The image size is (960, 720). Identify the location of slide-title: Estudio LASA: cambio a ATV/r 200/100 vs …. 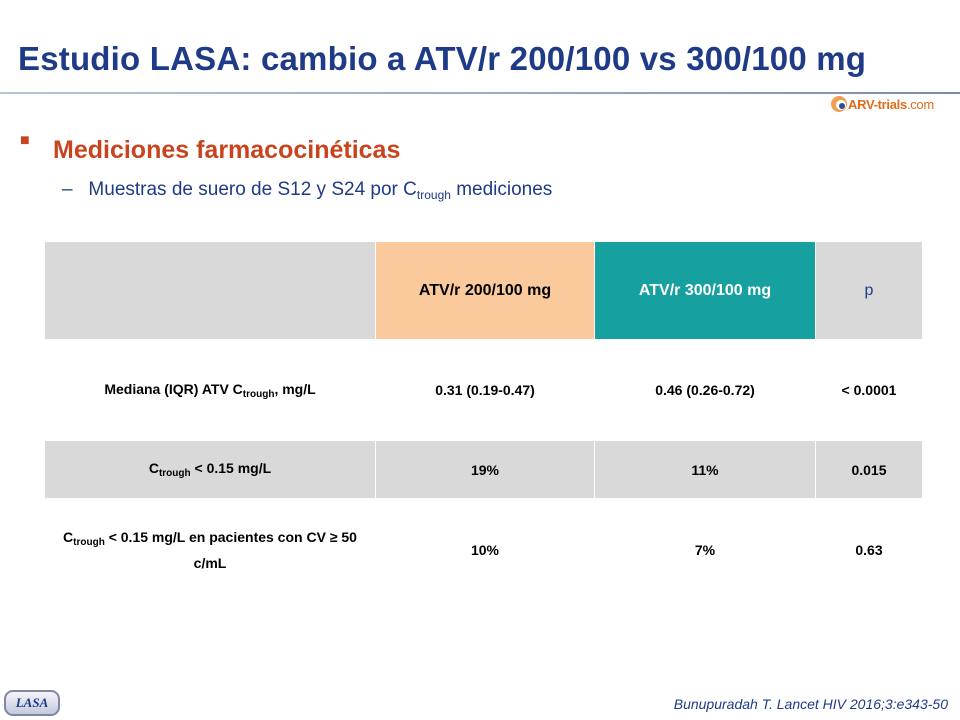
(442, 58).